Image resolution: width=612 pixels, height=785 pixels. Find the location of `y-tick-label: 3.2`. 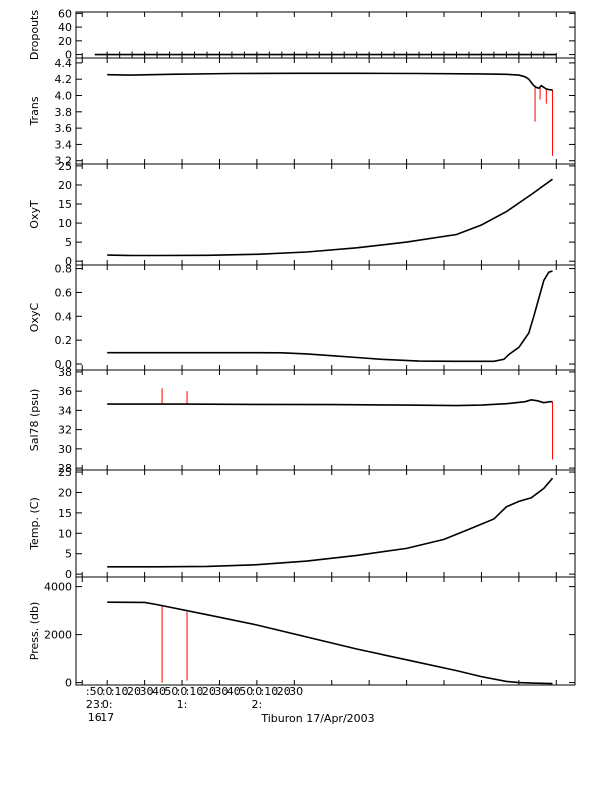

y-tick-label: 3.2 is located at coordinates (64, 161).